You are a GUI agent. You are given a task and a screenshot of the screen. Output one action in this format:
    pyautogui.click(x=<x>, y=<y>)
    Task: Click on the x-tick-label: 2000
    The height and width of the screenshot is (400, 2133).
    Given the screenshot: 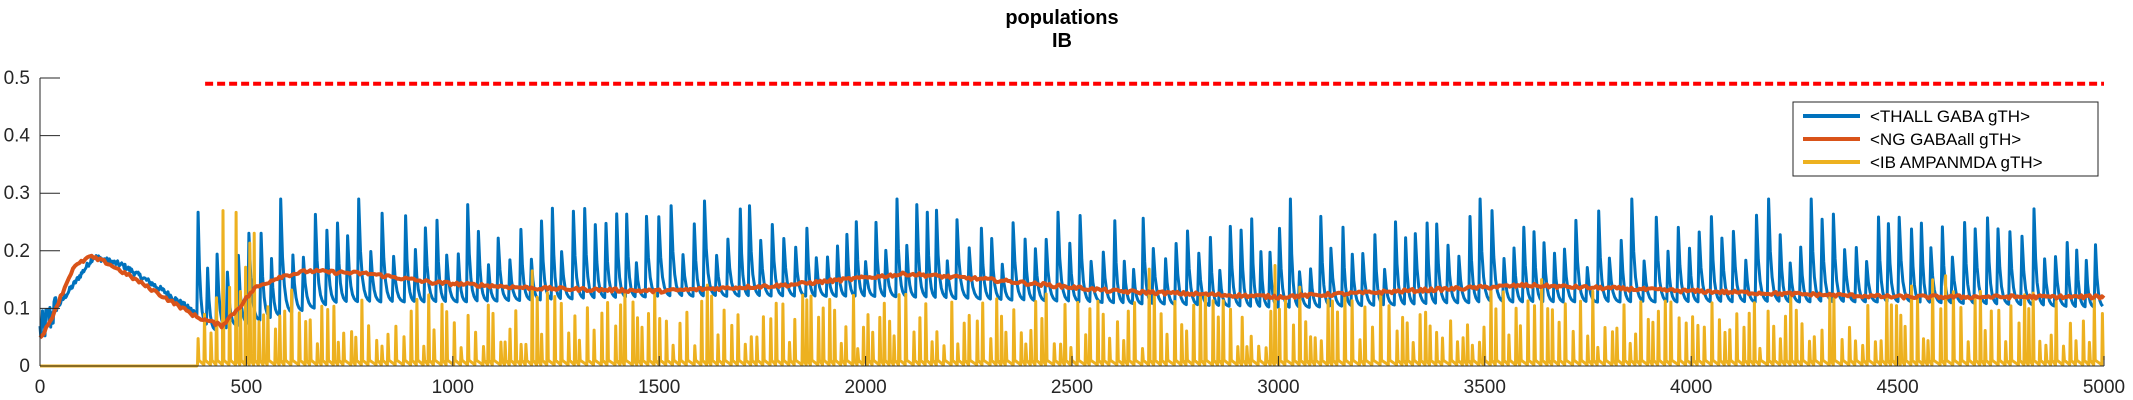 What is the action you would take?
    pyautogui.click(x=865, y=387)
    